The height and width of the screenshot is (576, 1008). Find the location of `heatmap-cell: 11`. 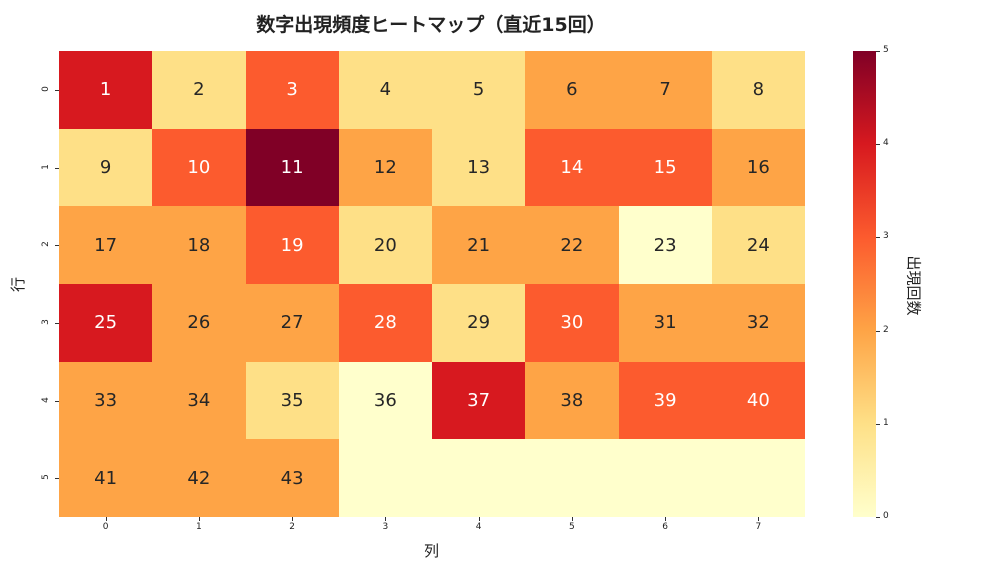

heatmap-cell: 11 is located at coordinates (292, 167).